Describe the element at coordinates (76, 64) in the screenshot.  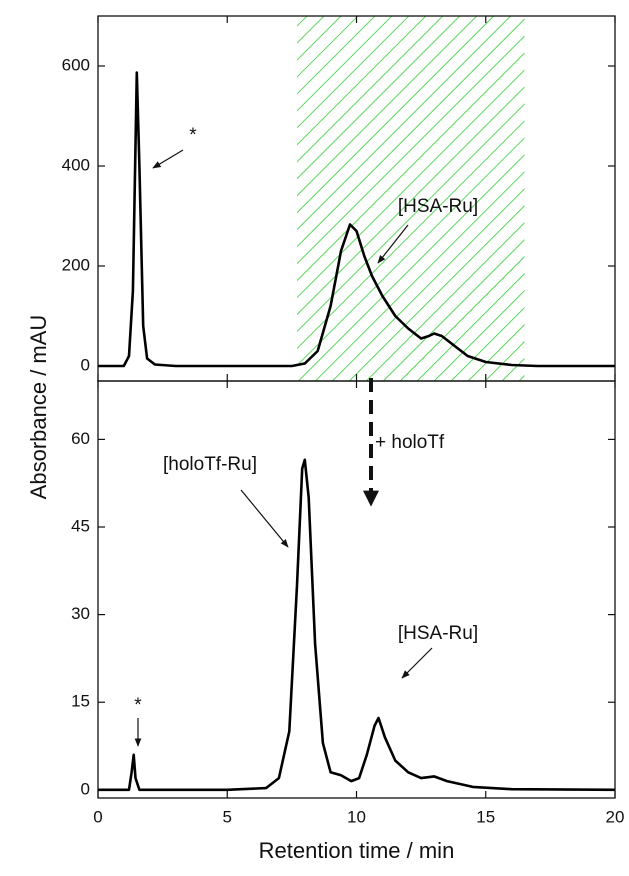
I see `y-tick-label: 600` at that location.